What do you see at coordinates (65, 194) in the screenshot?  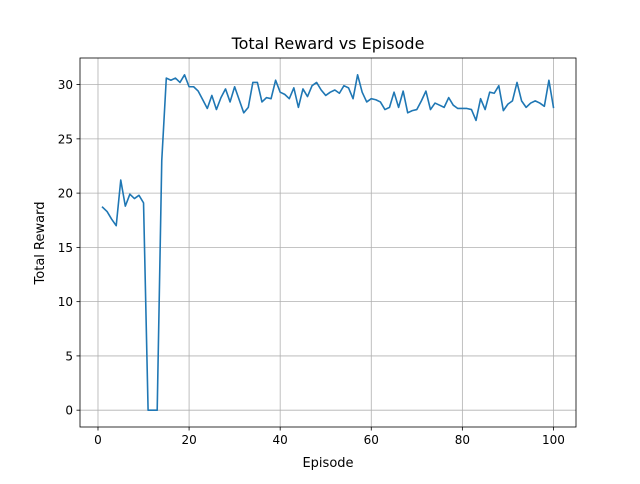 I see `y-tick-label: 20` at bounding box center [65, 194].